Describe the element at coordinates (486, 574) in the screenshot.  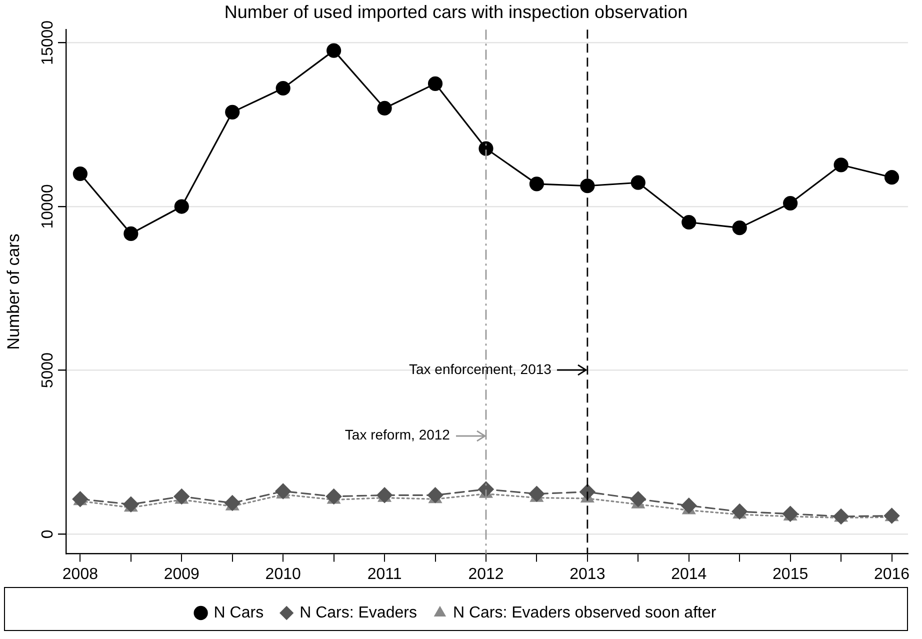
I see `x-tick-label: 2012` at that location.